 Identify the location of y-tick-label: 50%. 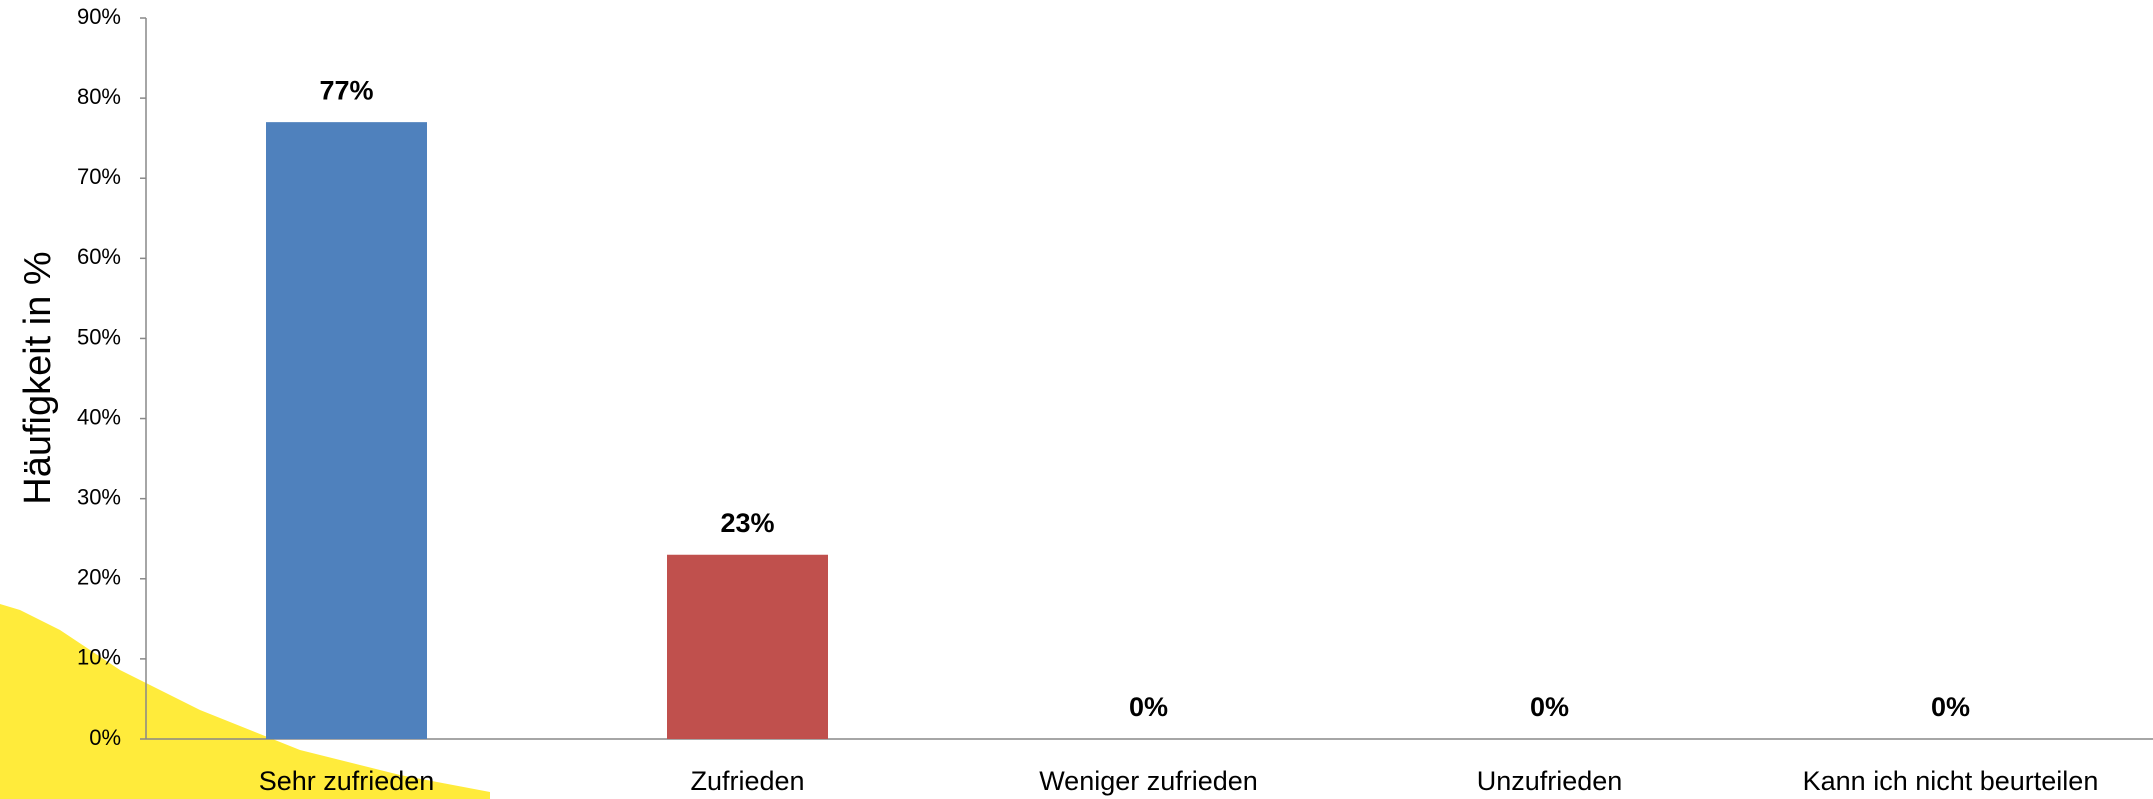
(99, 336).